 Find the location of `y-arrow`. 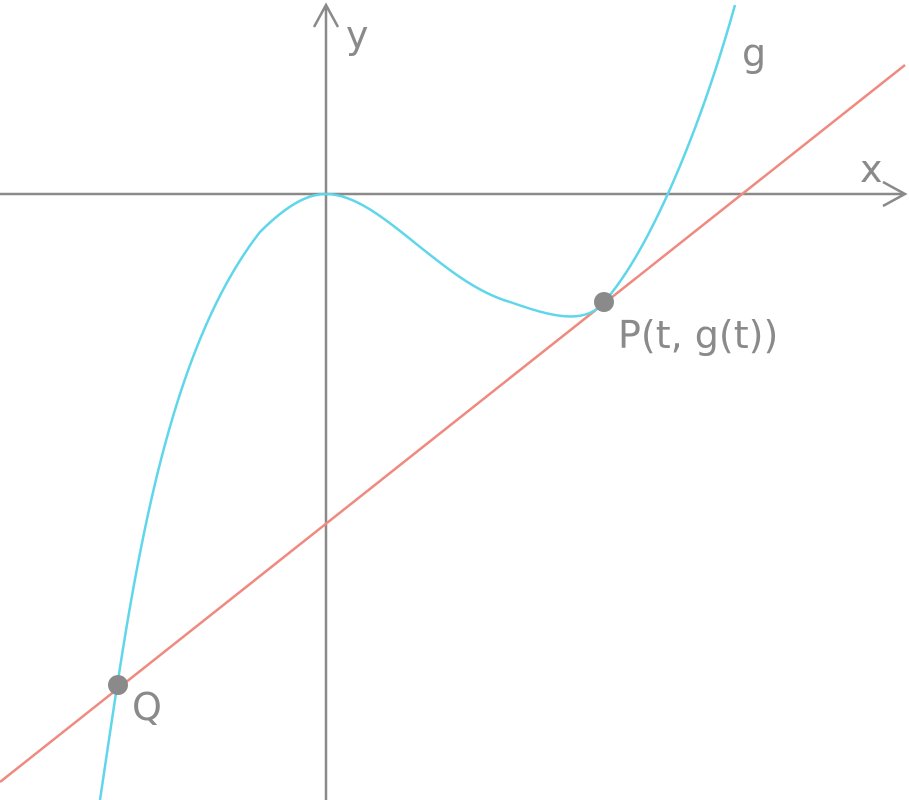

y-arrow is located at coordinates (326, 15).